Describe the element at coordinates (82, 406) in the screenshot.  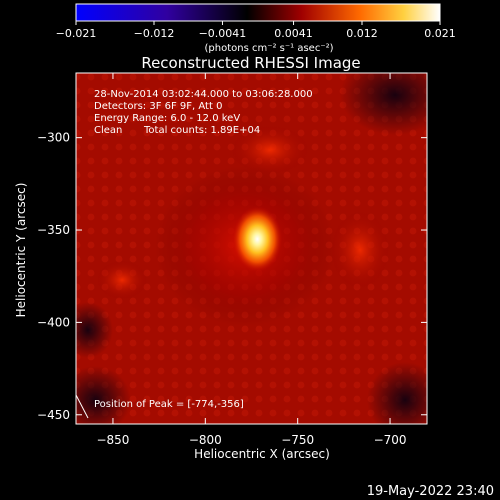
I see `corner-mark` at that location.